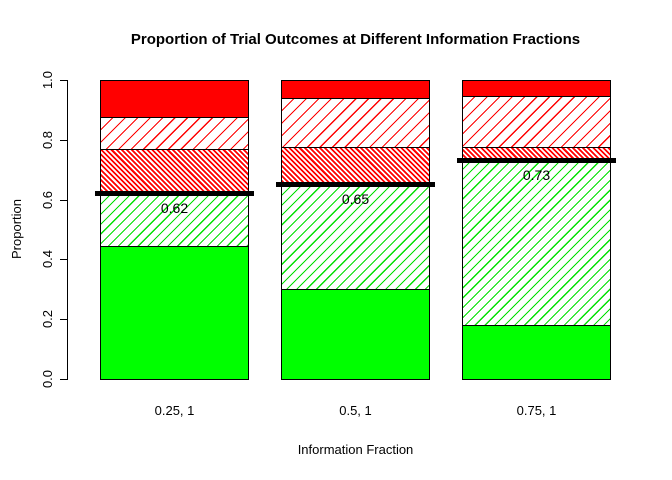 This screenshot has width=672, height=480. Describe the element at coordinates (47, 259) in the screenshot. I see `y-tick-label: 0.4` at that location.